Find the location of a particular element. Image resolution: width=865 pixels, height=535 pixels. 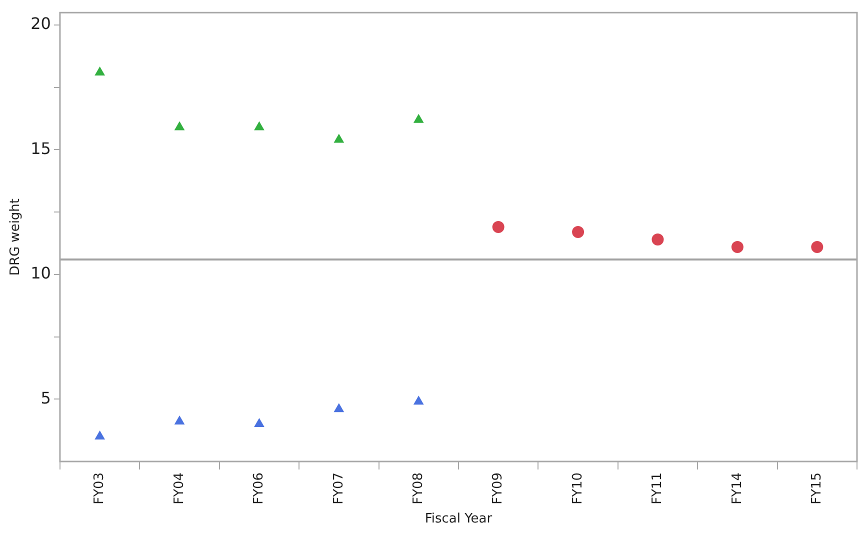

x-tick-label: FY06 is located at coordinates (259, 488).